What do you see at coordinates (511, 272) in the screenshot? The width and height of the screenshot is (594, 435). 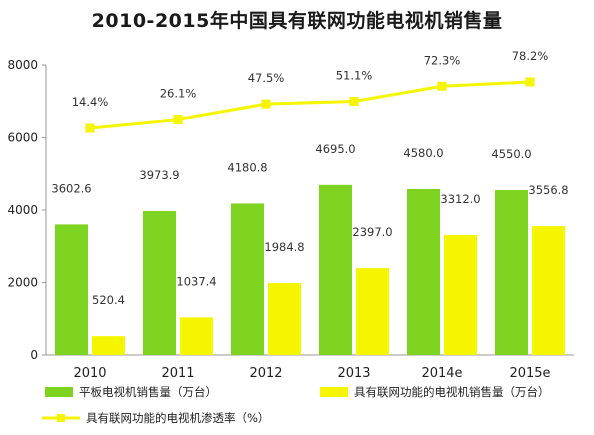 I see `bar-flat-tv-2015e` at bounding box center [511, 272].